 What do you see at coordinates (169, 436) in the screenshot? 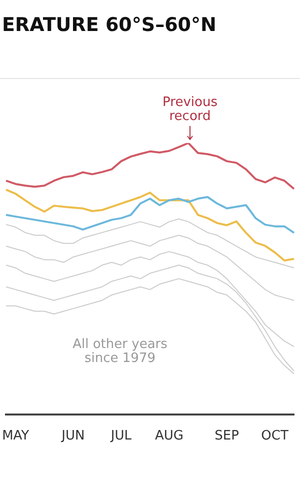
I see `x-tick-label: AUG` at bounding box center [169, 436].